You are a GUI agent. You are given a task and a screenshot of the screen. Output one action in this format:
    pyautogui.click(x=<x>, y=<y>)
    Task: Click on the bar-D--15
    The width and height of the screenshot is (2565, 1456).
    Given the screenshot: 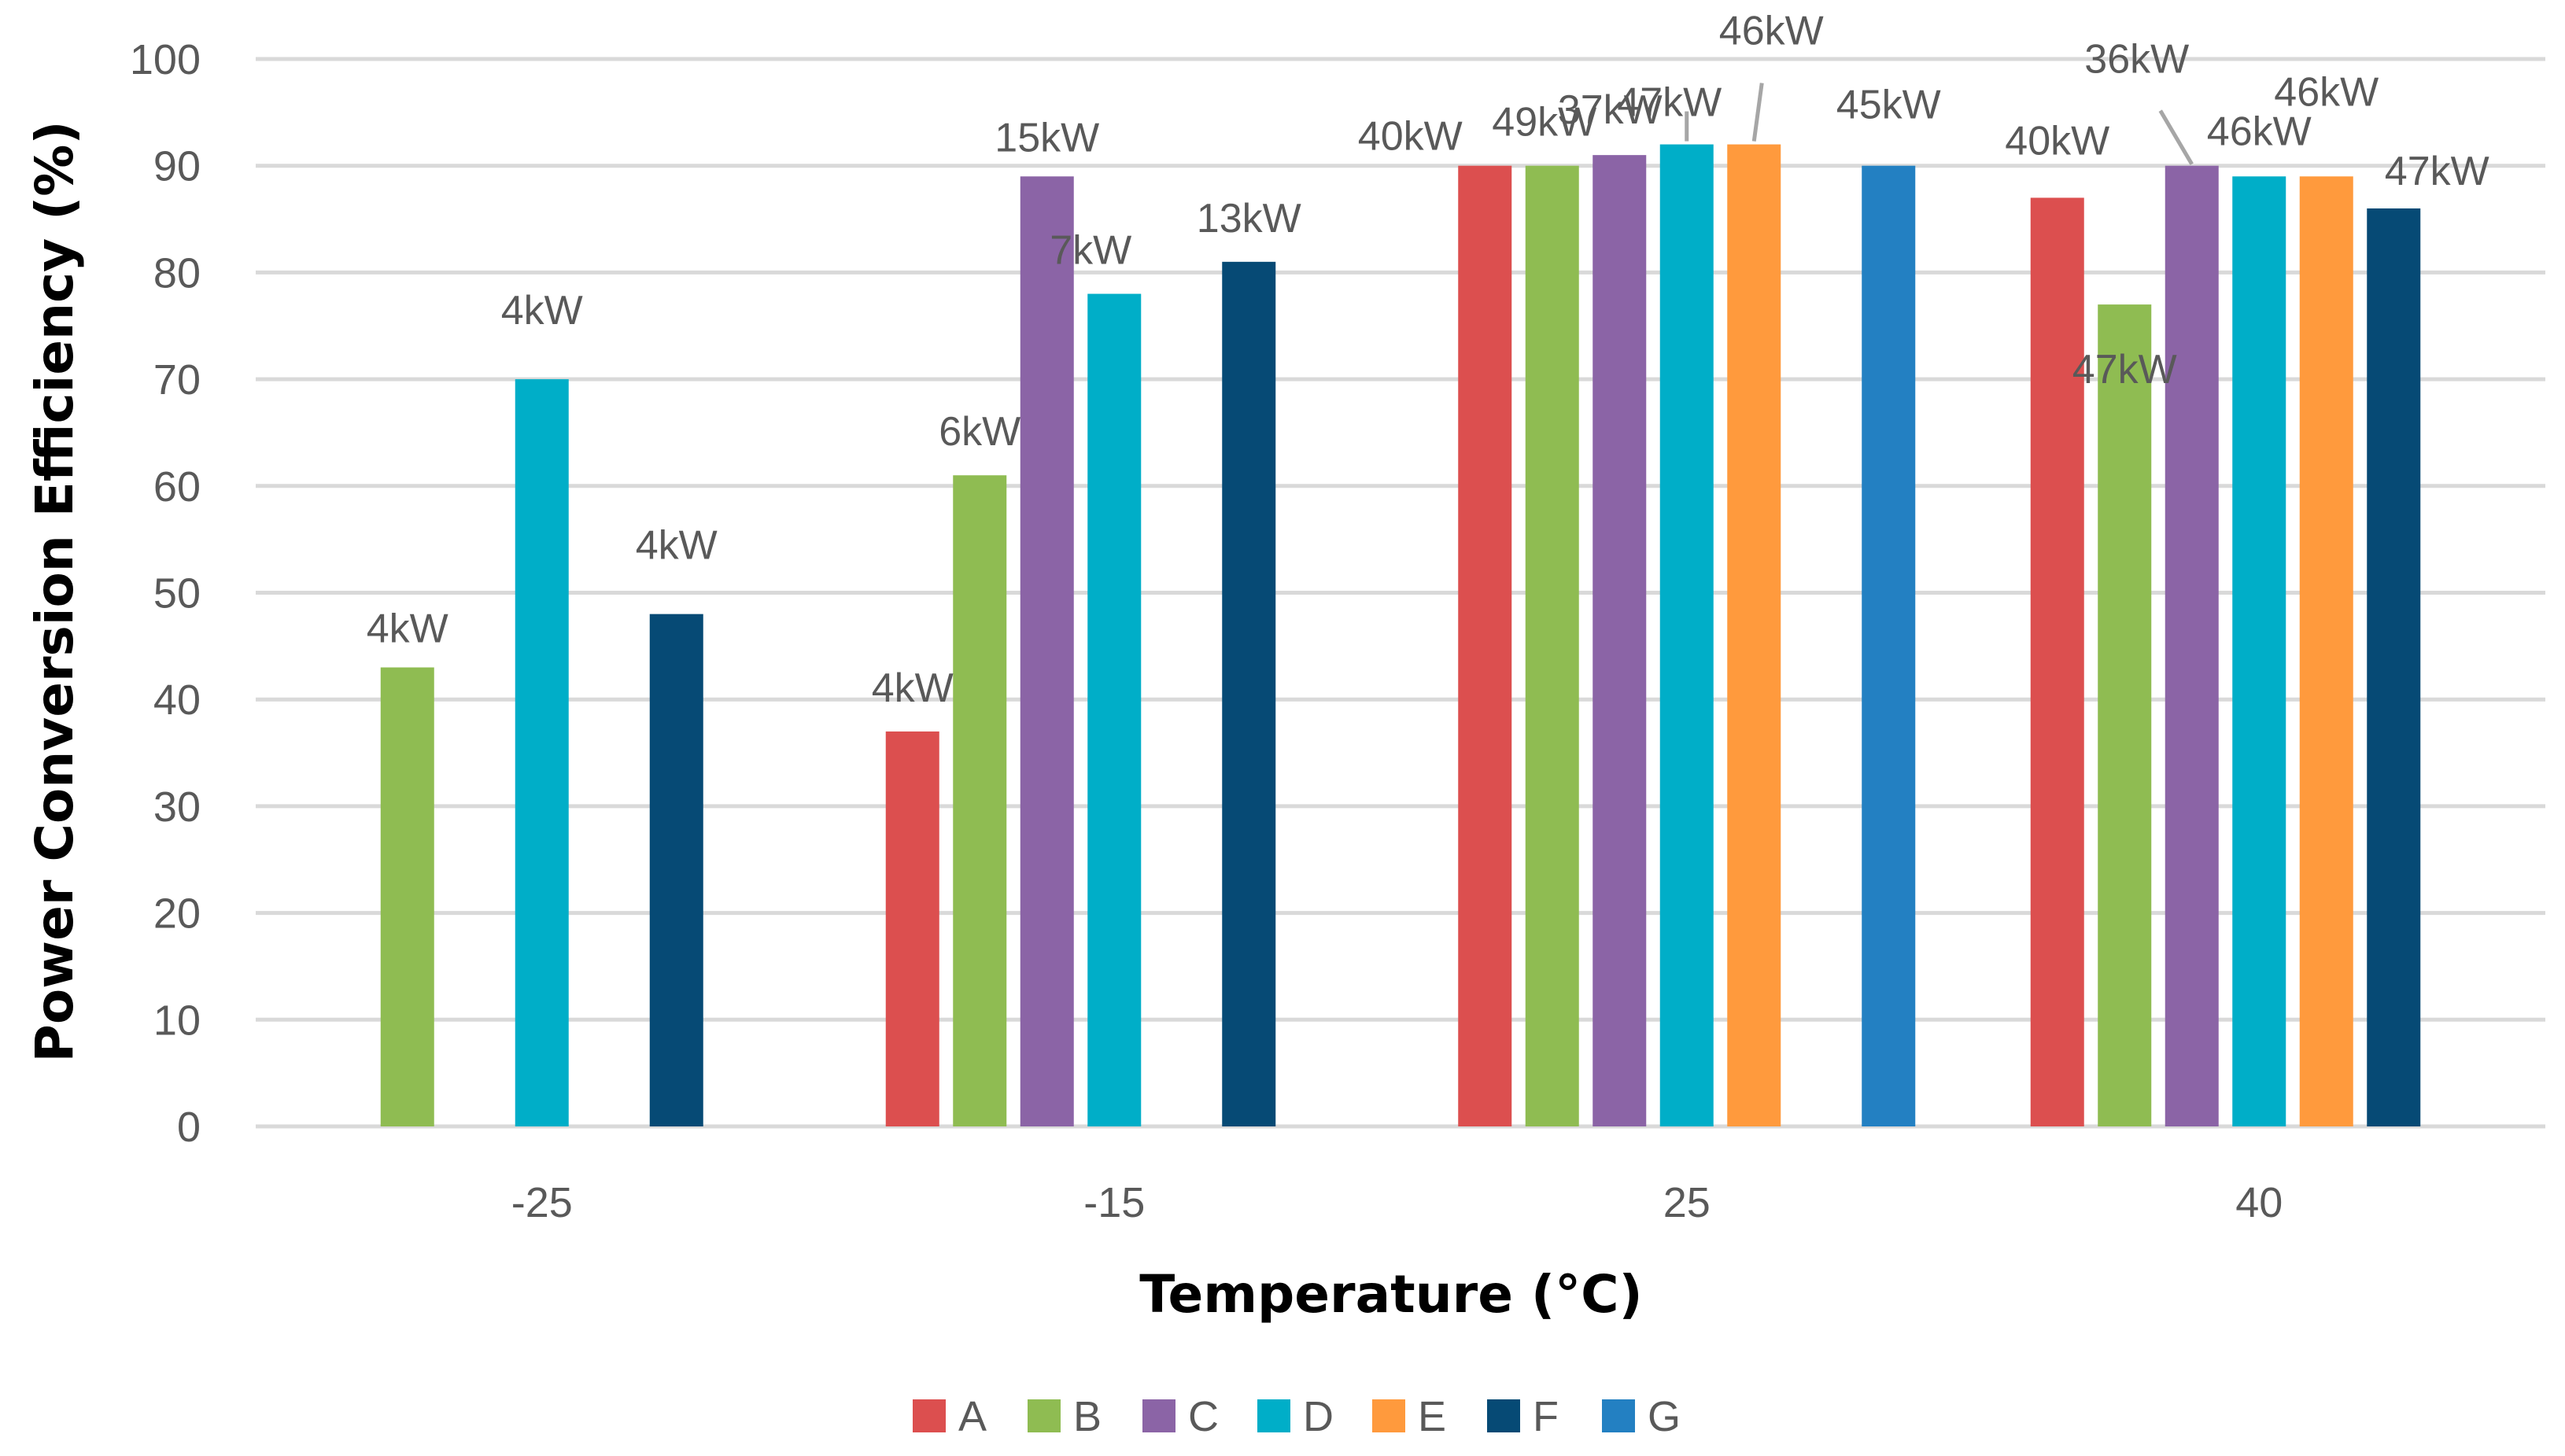 What is the action you would take?
    pyautogui.click(x=1114, y=709)
    